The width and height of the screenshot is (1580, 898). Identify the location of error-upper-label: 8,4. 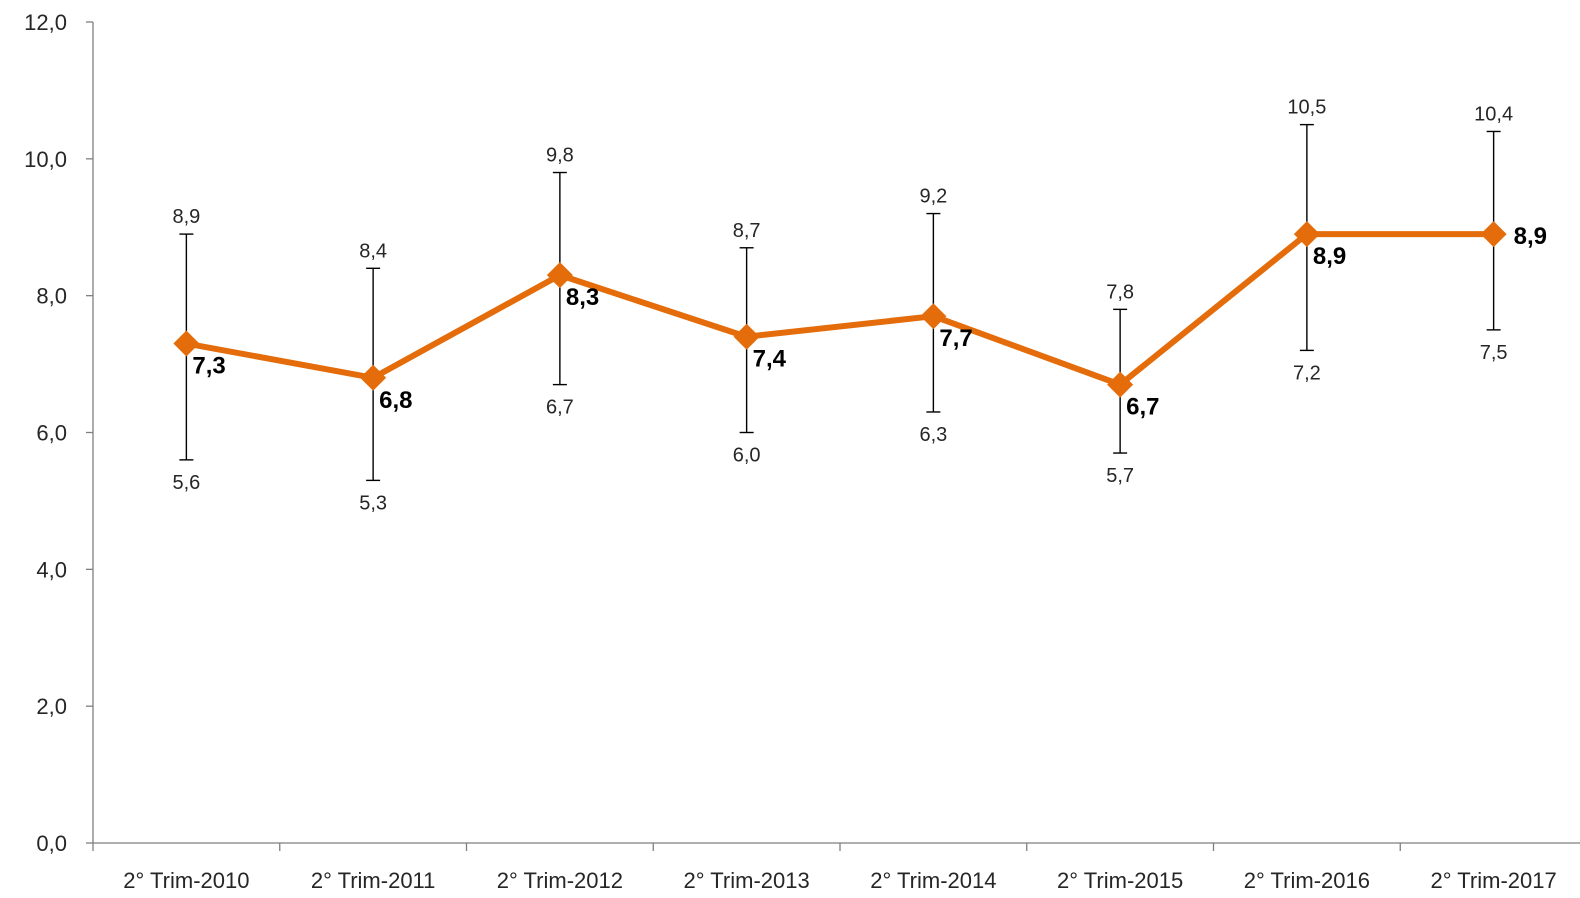
(373, 251).